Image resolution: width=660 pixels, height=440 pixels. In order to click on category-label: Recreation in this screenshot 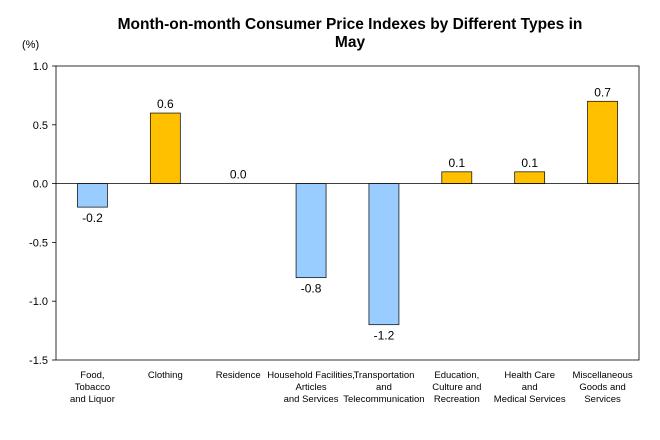, I will do `click(457, 399)`.